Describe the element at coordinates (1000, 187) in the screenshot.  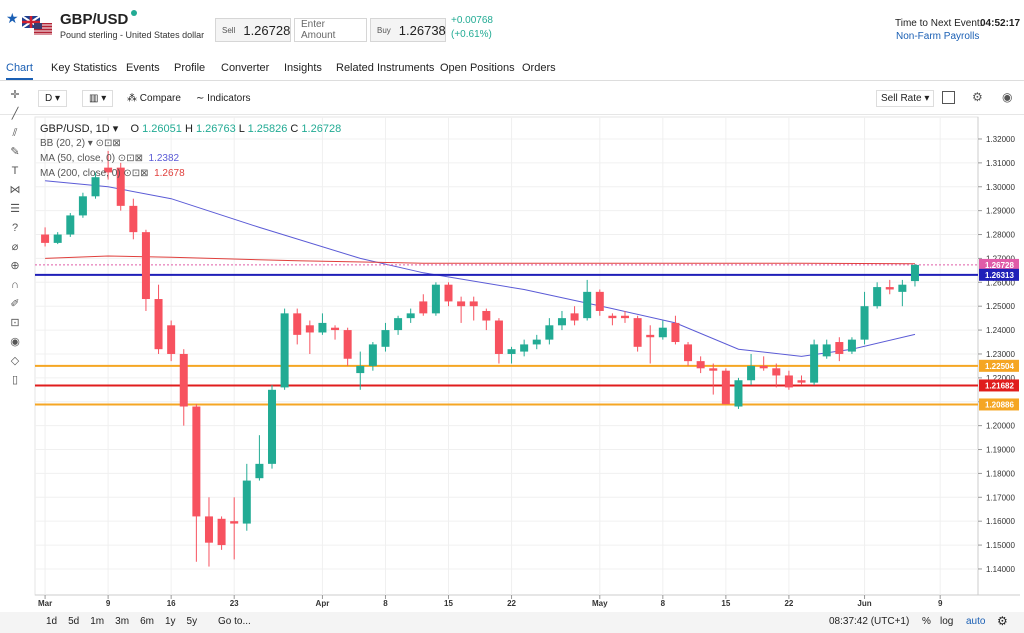
I see `y-tick-label: 1.30000` at that location.